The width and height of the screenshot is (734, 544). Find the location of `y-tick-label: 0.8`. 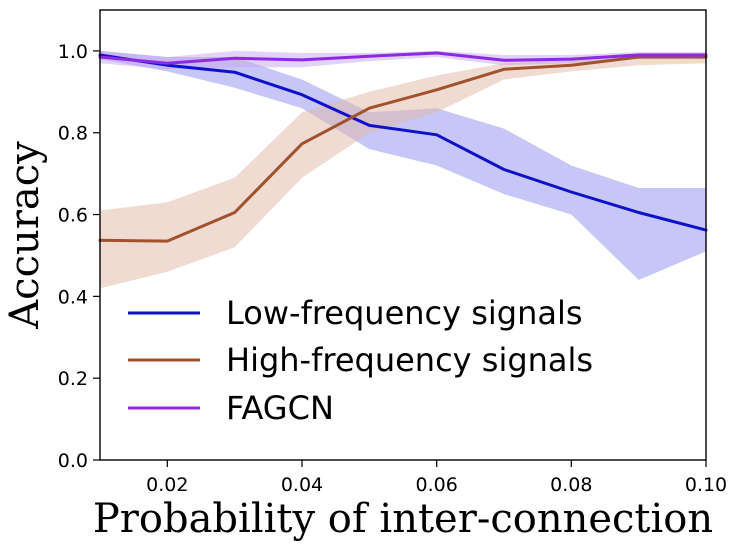

y-tick-label: 0.8 is located at coordinates (73, 134).